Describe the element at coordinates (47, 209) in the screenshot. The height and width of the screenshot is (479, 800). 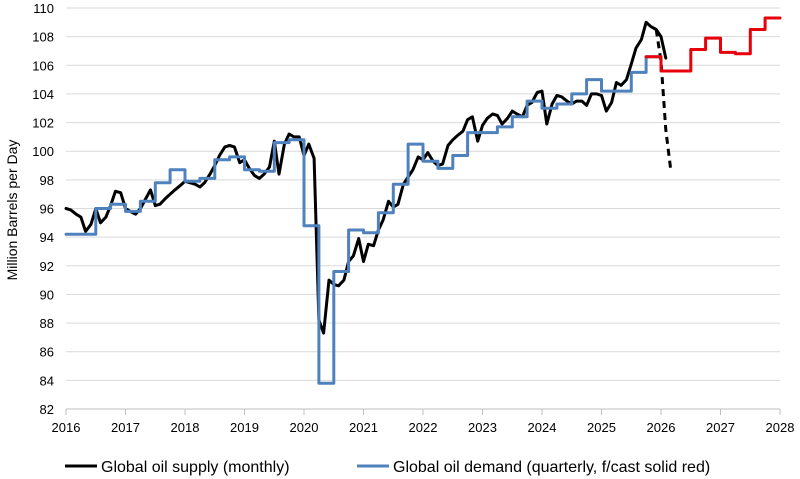
I see `y-tick-label: 96` at that location.